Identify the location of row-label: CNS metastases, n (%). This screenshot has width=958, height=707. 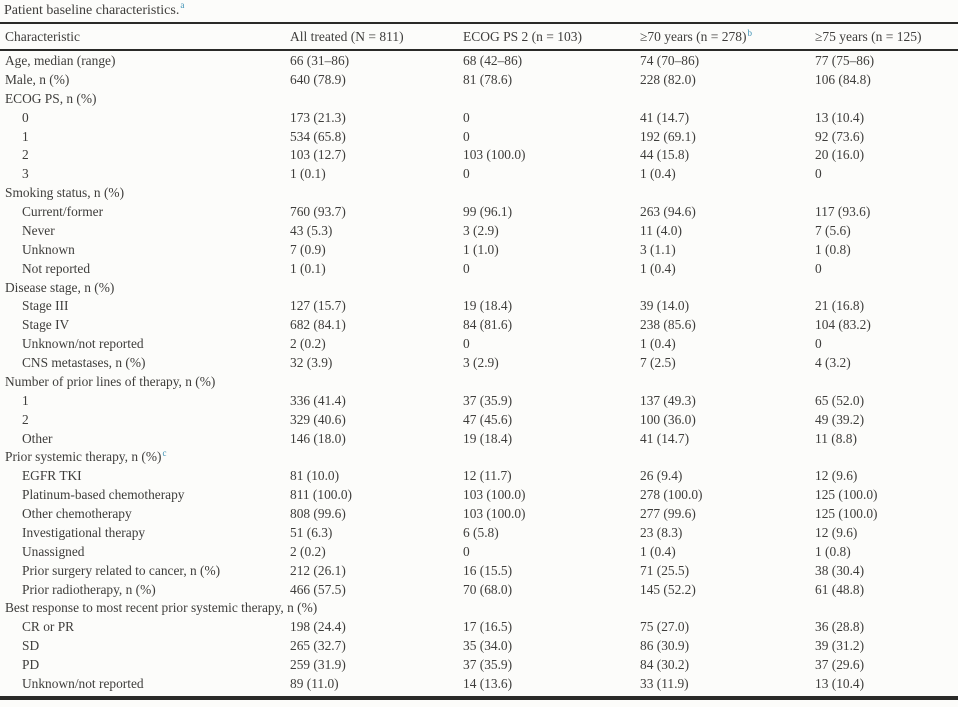
(84, 362).